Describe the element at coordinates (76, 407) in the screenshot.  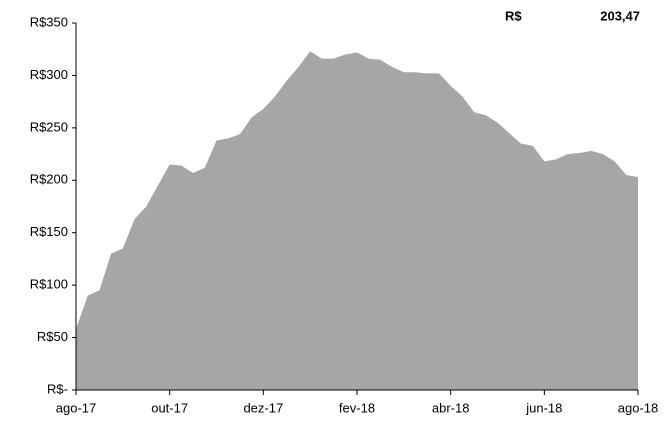
I see `x-tick-label: ago-17` at that location.